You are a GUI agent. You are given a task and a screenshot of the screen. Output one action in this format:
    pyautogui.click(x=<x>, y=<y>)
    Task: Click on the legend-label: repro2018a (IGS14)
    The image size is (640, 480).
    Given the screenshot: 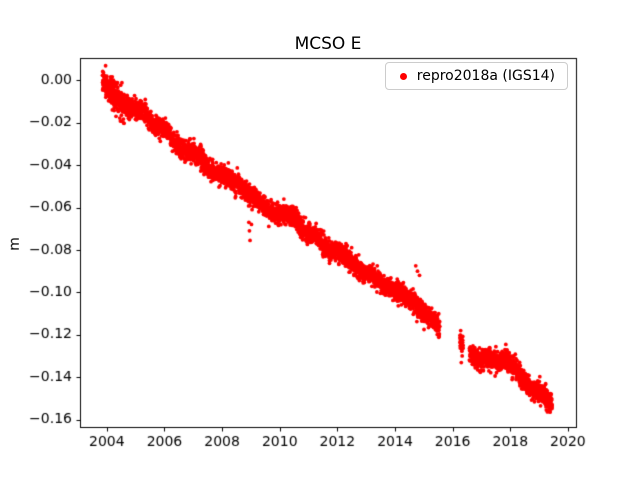 What is the action you would take?
    pyautogui.click(x=485, y=76)
    